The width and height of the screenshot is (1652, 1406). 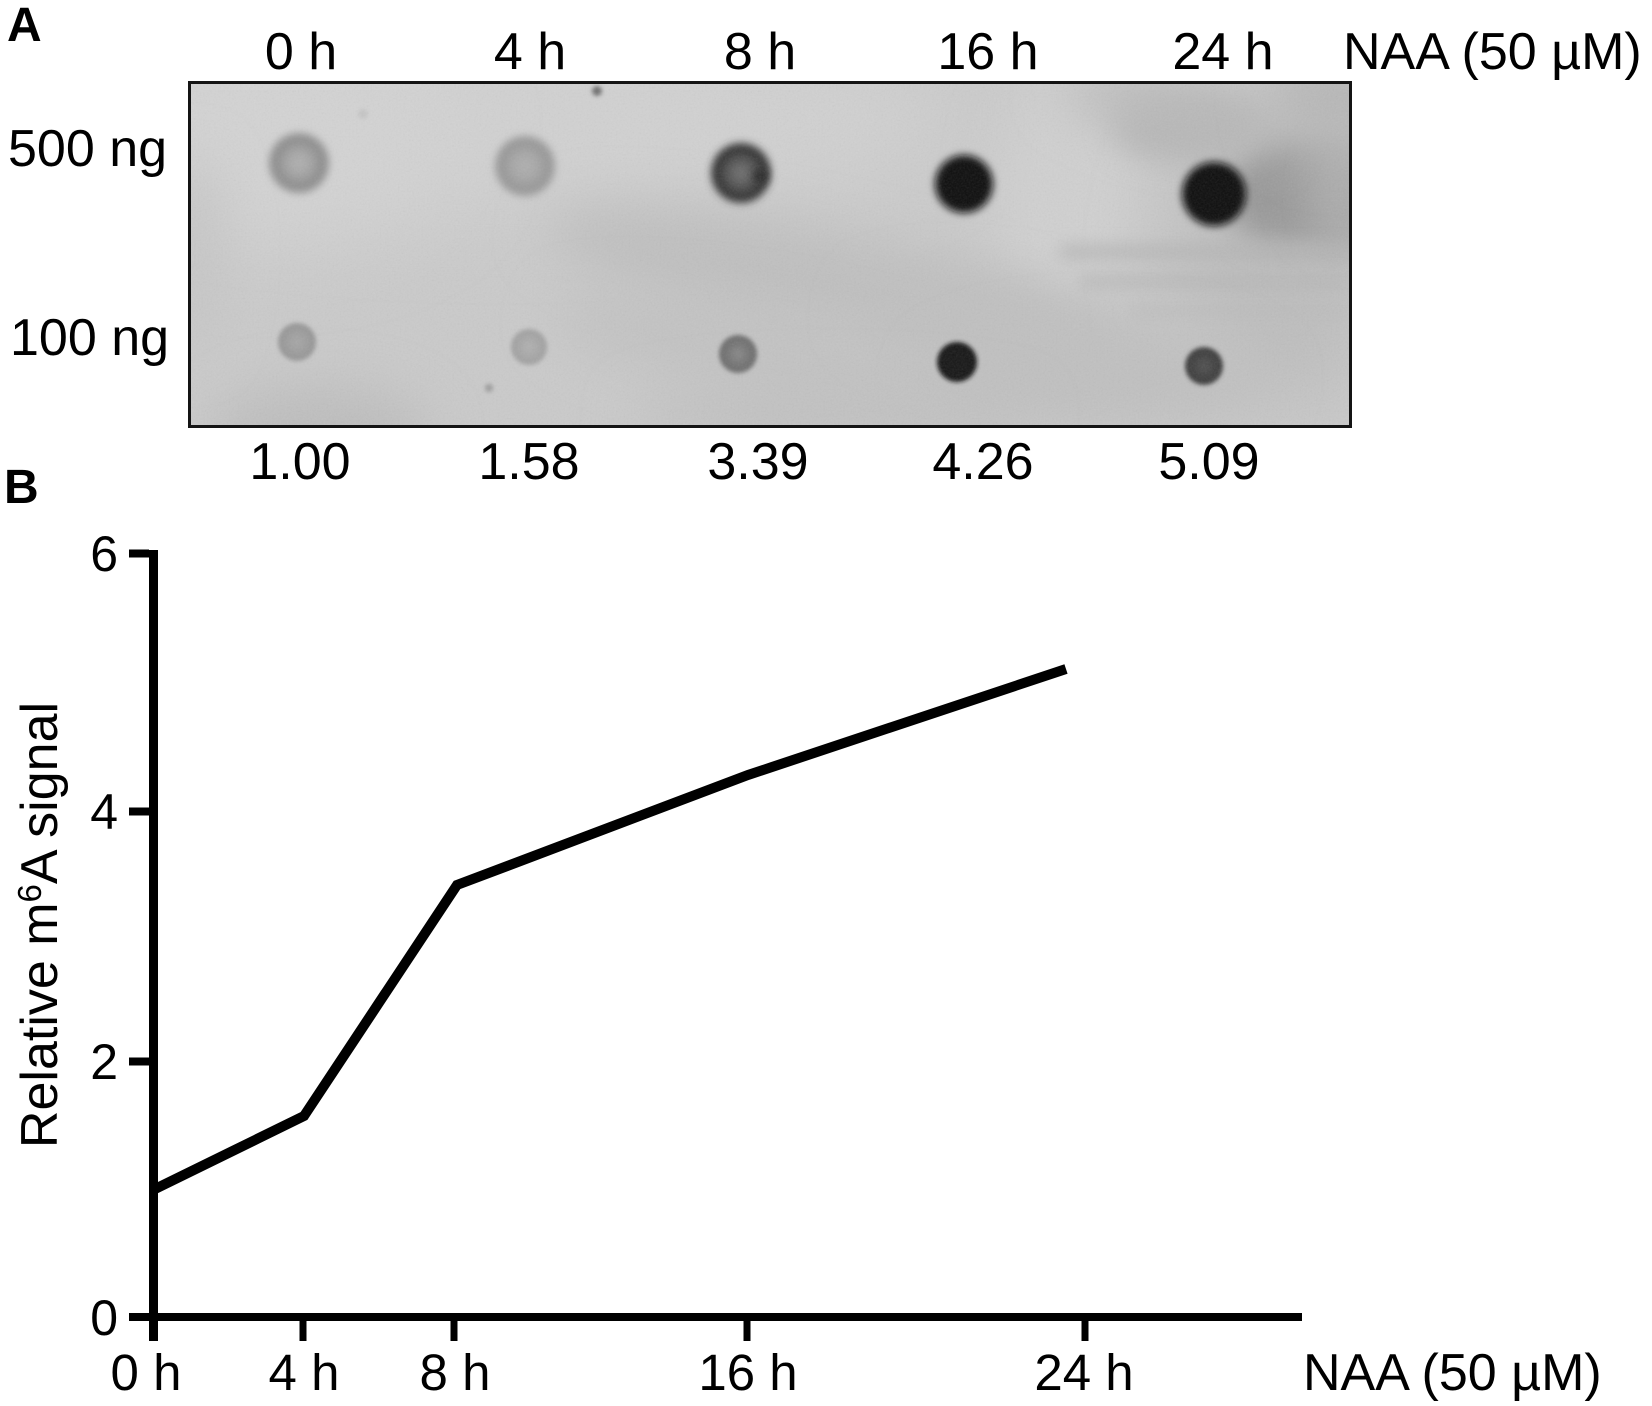 I want to click on svg-text: 1.58, so click(x=528, y=462).